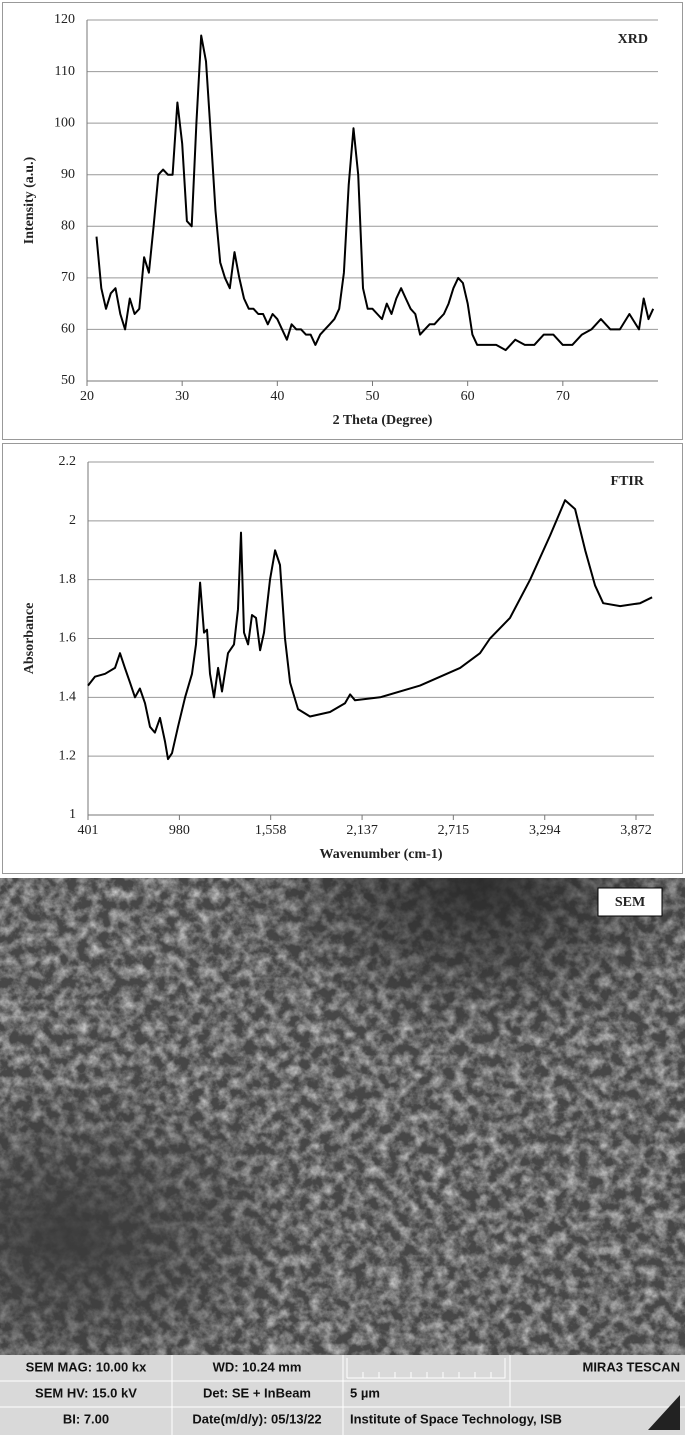  What do you see at coordinates (68, 755) in the screenshot?
I see `y-tick-label: 1.2` at bounding box center [68, 755].